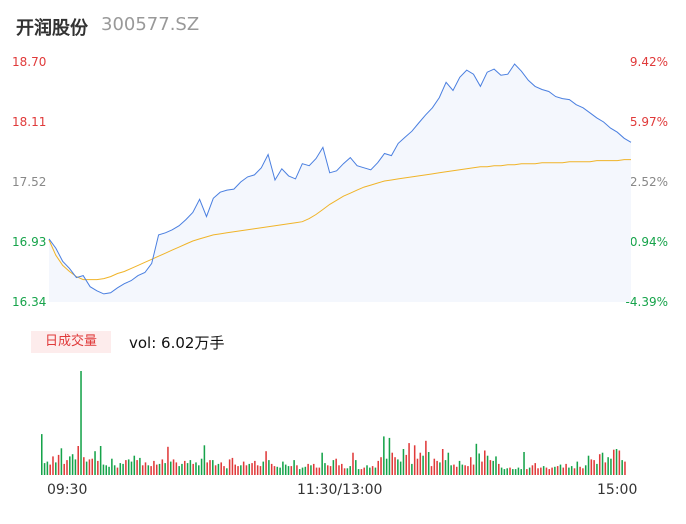 This screenshot has width=686, height=524. What do you see at coordinates (29, 302) in the screenshot?
I see `price-tick-label: 16.34` at bounding box center [29, 302].